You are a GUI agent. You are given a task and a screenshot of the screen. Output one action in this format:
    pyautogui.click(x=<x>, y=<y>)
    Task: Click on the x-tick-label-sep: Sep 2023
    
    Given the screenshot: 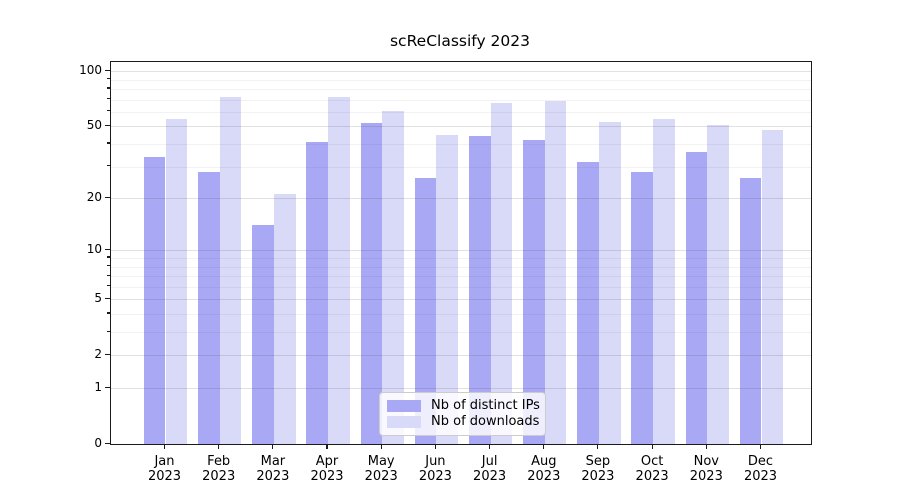 What is the action you would take?
    pyautogui.click(x=598, y=469)
    